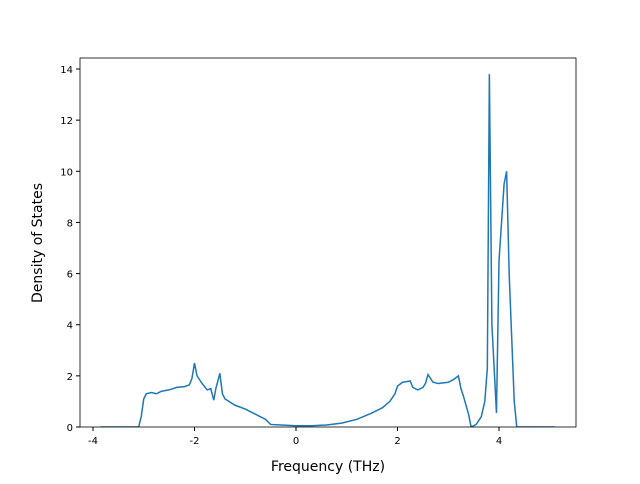 Image resolution: width=640 pixels, height=484 pixels. What do you see at coordinates (328, 467) in the screenshot?
I see `x-axis-label: Frequency (THz)` at bounding box center [328, 467].